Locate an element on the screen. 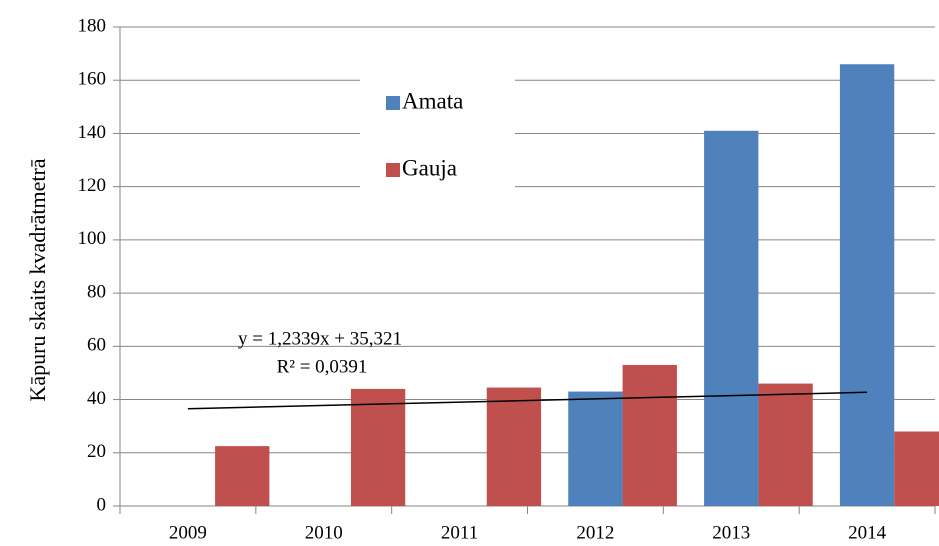  legend-label: Amata is located at coordinates (432, 100).